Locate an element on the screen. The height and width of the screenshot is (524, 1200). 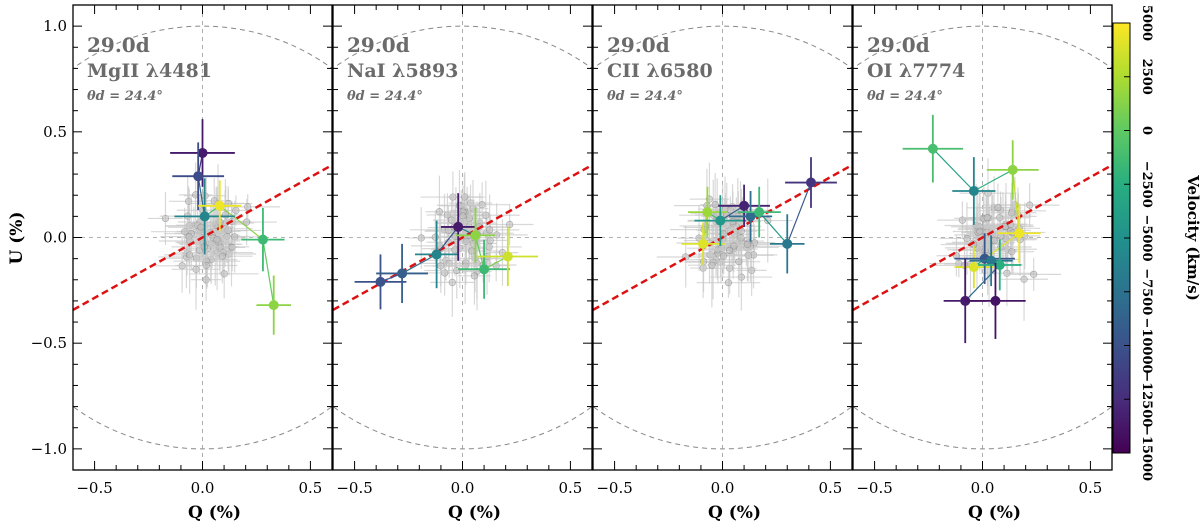
line-label: OI λ7774 is located at coordinates (916, 71).